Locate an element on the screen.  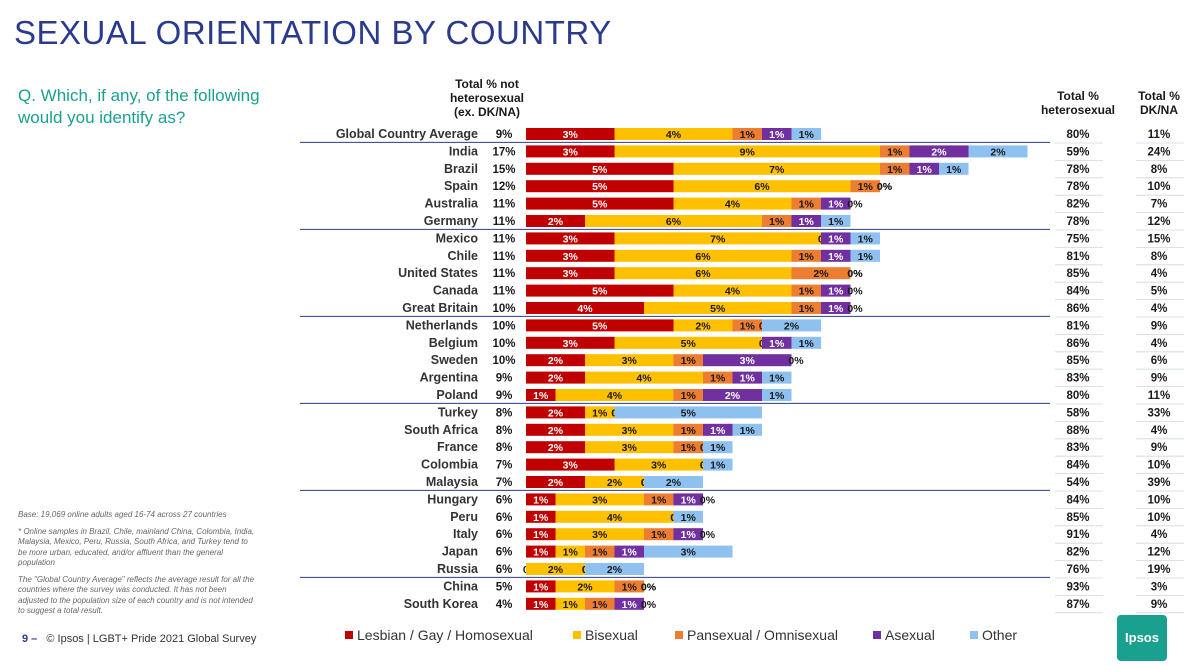
legend-label: Other is located at coordinates (999, 635).